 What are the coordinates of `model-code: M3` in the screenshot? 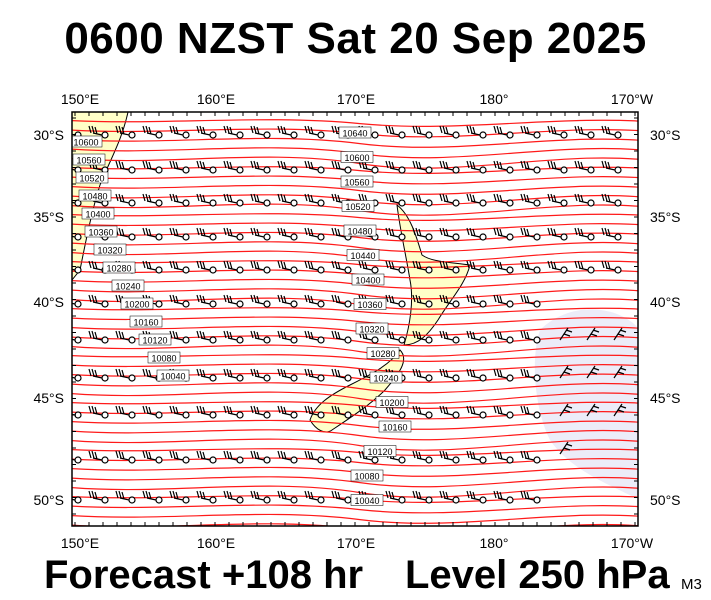 It's located at (691, 584).